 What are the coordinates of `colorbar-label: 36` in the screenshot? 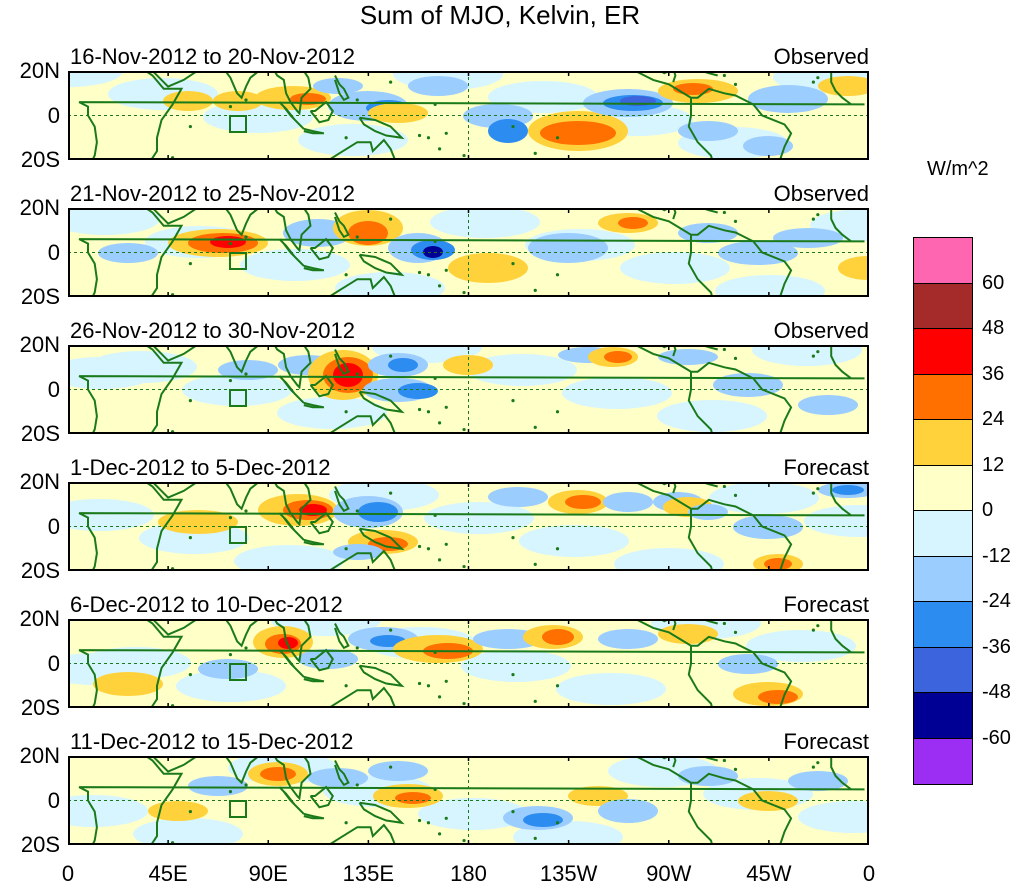 It's located at (993, 373).